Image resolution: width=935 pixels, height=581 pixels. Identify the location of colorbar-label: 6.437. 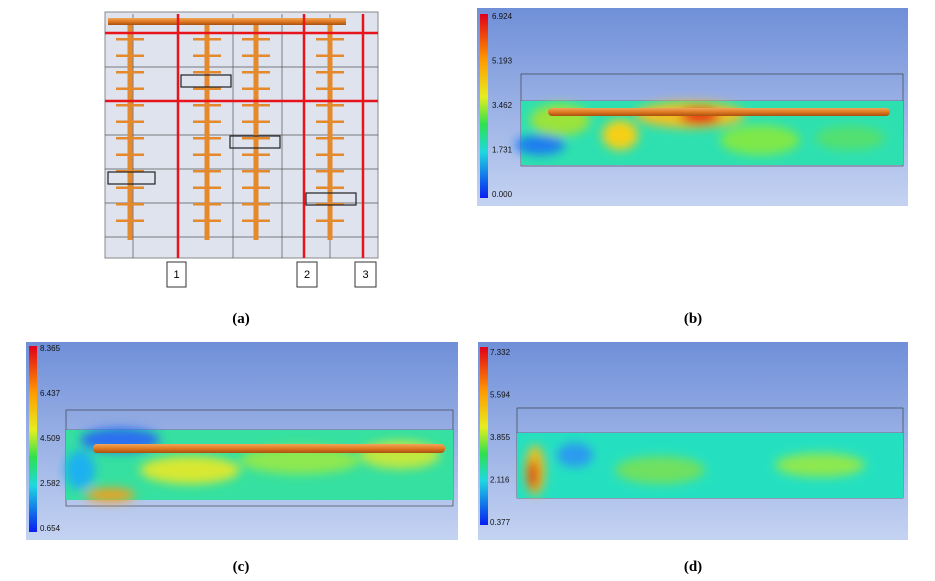
(50, 393).